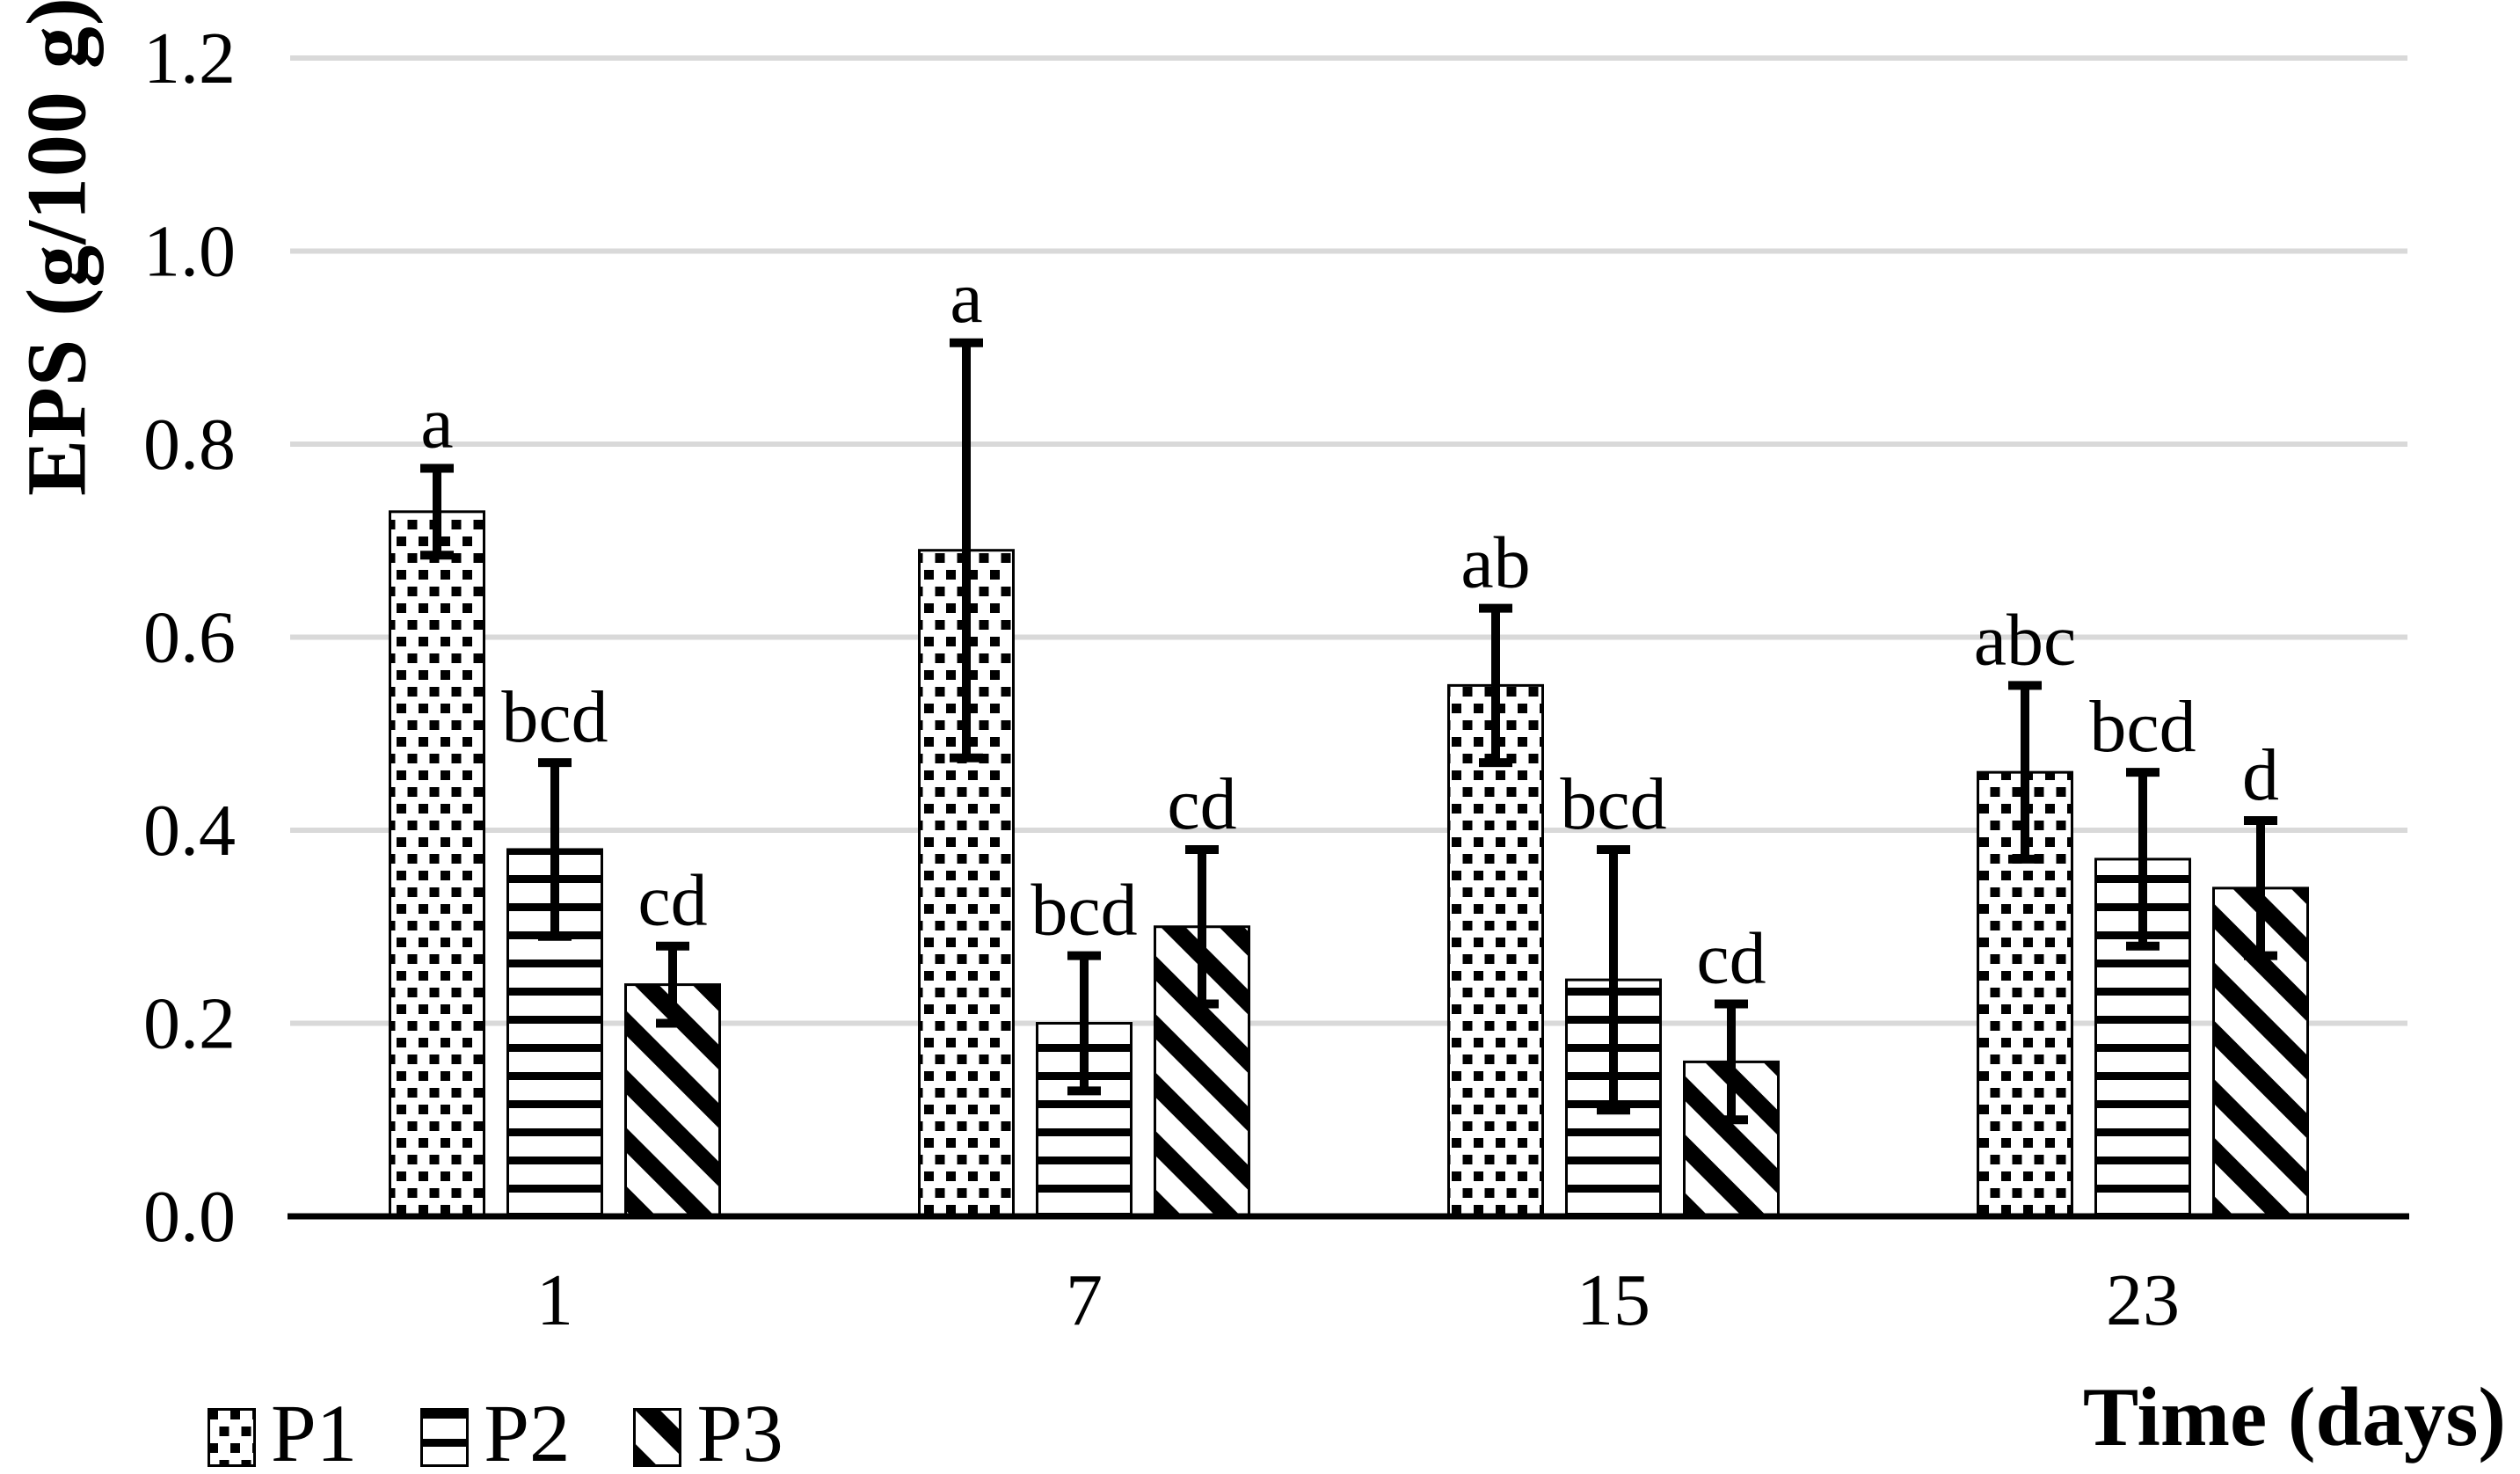 This screenshot has width=2520, height=1474. What do you see at coordinates (189, 1024) in the screenshot?
I see `y-tick-label-0.2: 0.2` at bounding box center [189, 1024].